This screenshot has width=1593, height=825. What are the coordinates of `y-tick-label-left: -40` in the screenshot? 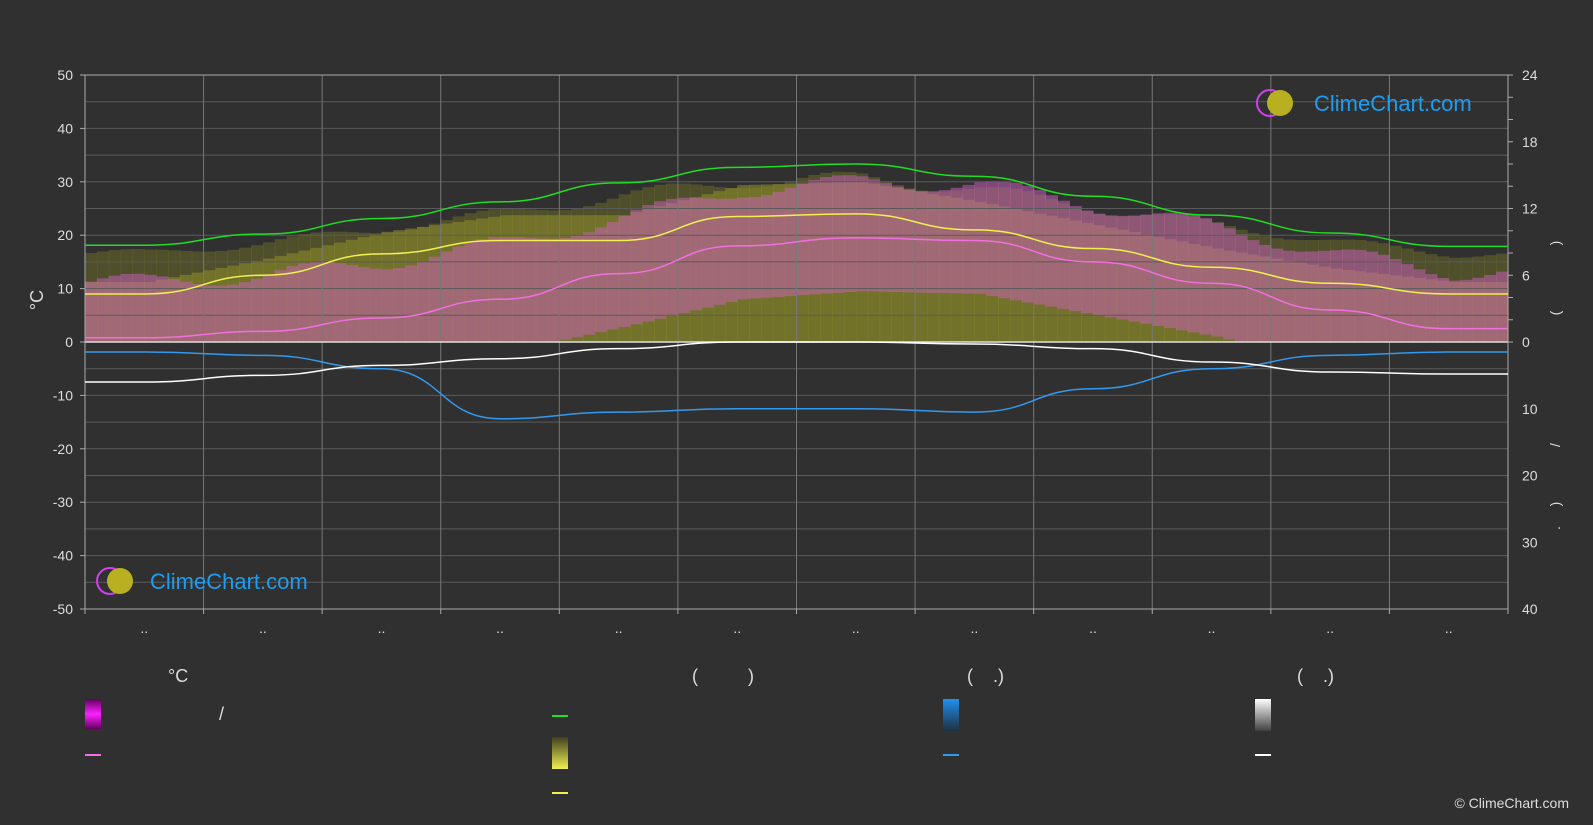 It's located at (63, 556).